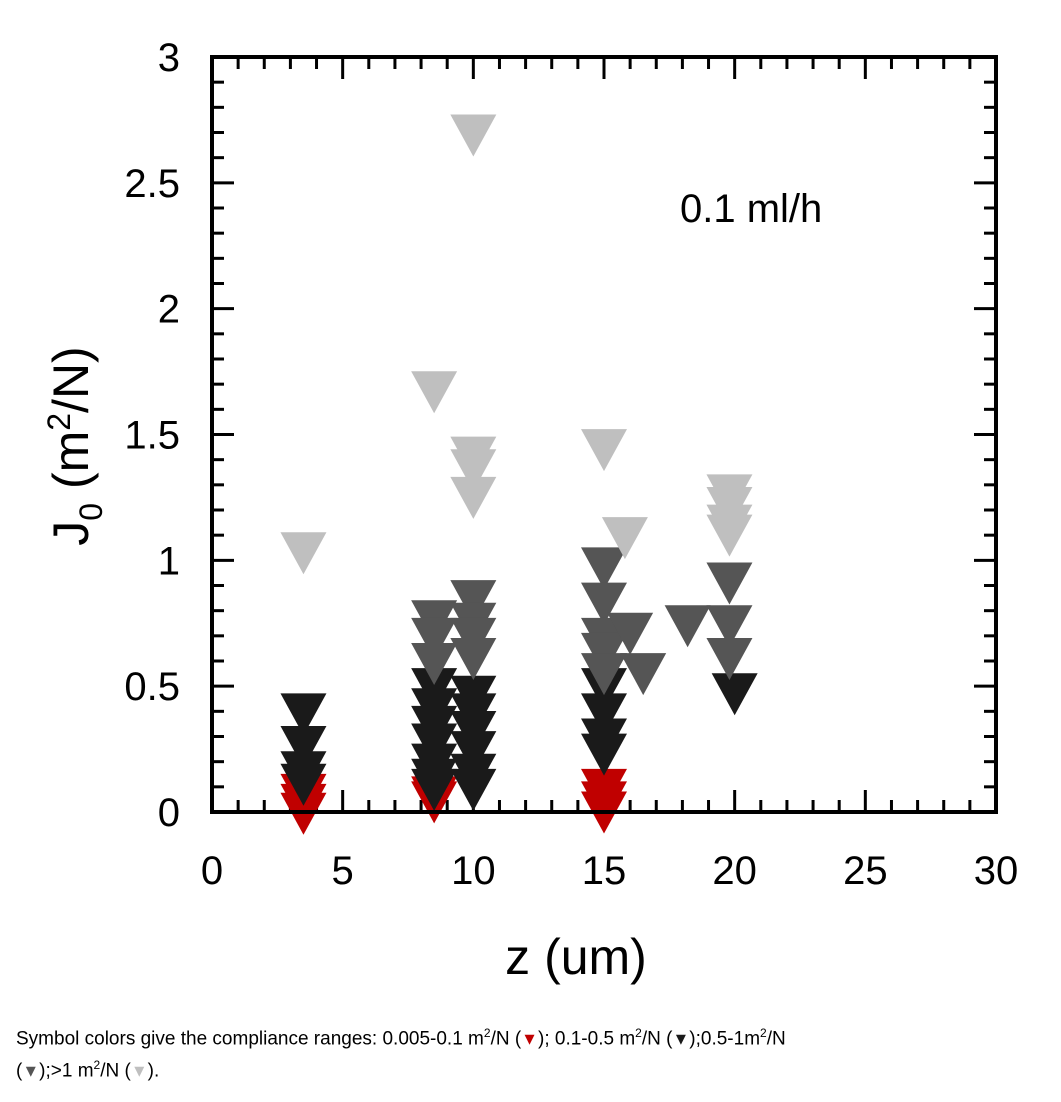 Image resolution: width=1061 pixels, height=1102 pixels. Describe the element at coordinates (71, 379) in the screenshot. I see `y-axis-label-units-end: /N)` at that location.